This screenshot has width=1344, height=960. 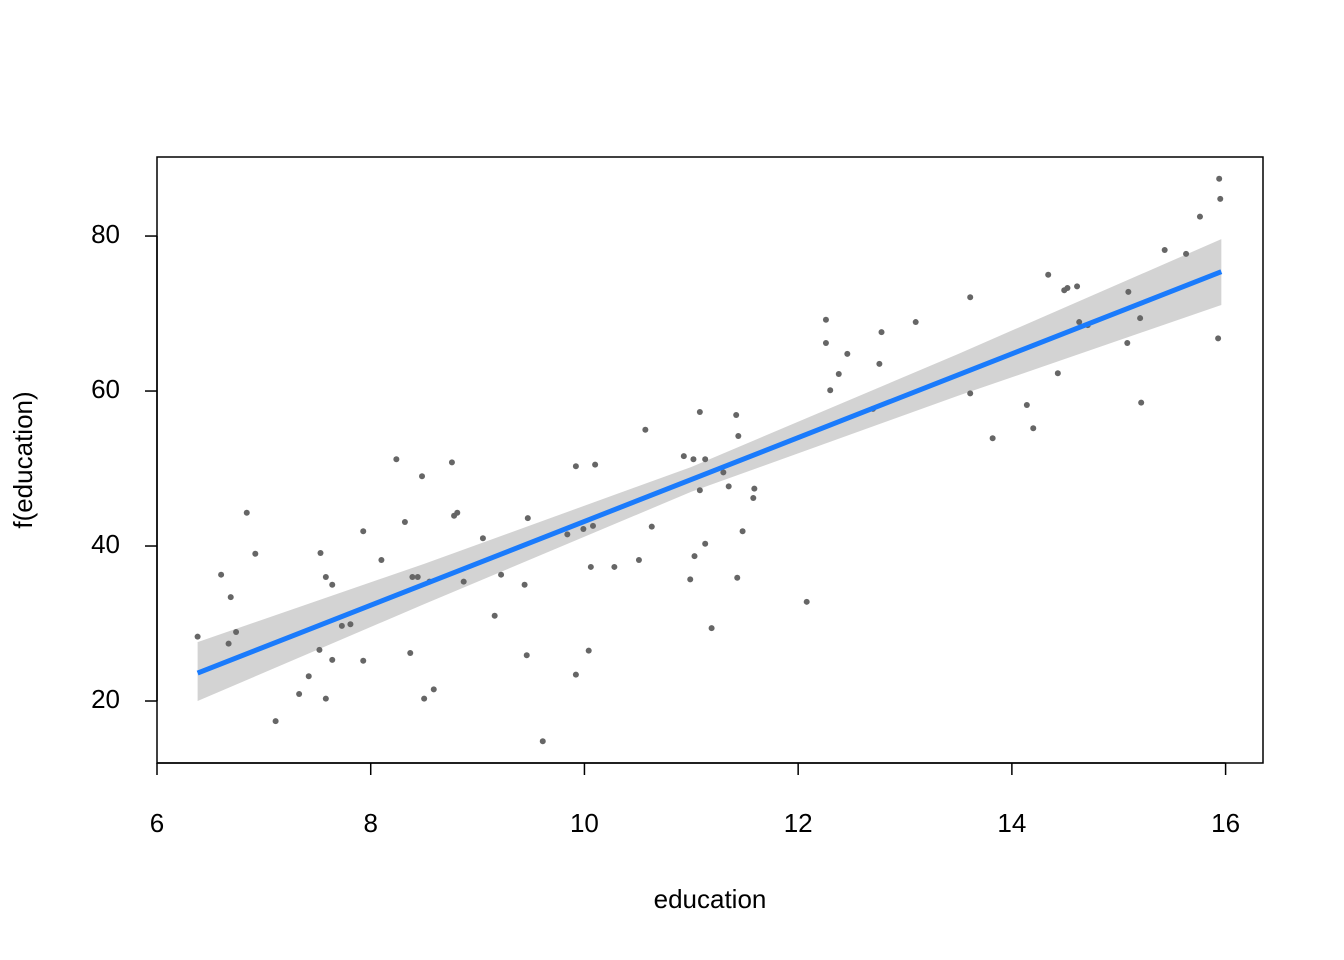 I want to click on y-tick-label: 20, so click(x=105, y=699).